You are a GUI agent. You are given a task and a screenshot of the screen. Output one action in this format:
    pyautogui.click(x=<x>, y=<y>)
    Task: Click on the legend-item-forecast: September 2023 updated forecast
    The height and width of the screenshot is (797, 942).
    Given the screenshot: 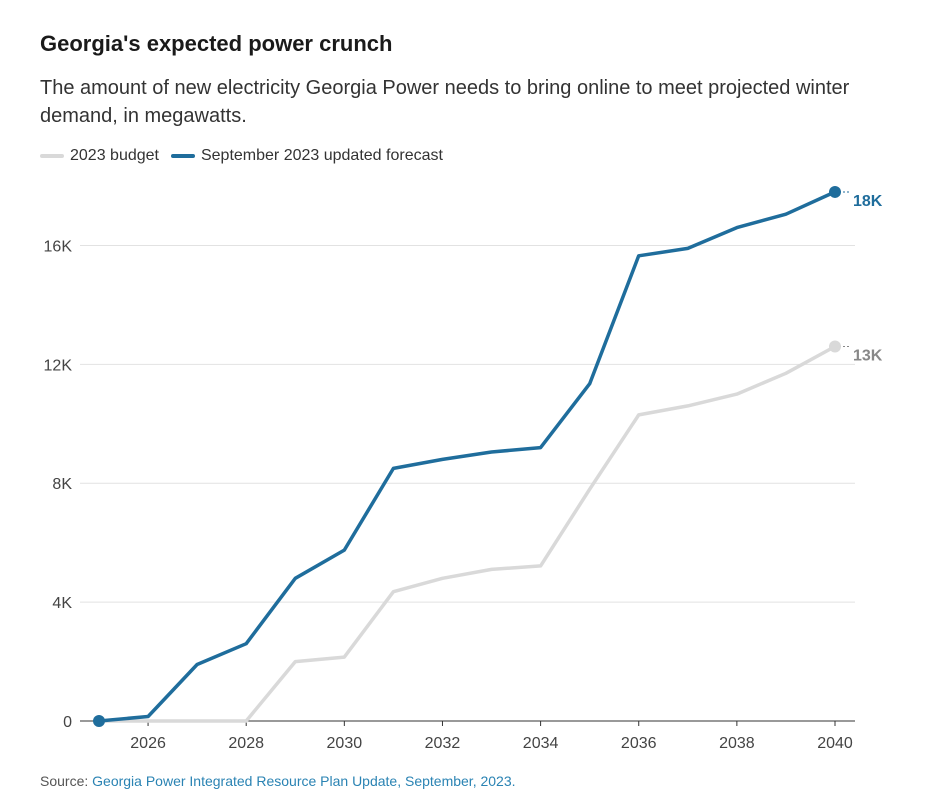 What is the action you would take?
    pyautogui.click(x=306, y=156)
    